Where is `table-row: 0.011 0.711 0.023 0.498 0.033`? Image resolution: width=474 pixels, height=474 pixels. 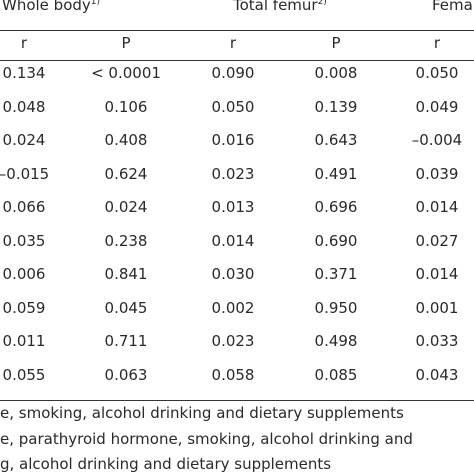
table-row: 0.011 0.711 0.023 0.498 0.033 is located at coordinates (237, 348).